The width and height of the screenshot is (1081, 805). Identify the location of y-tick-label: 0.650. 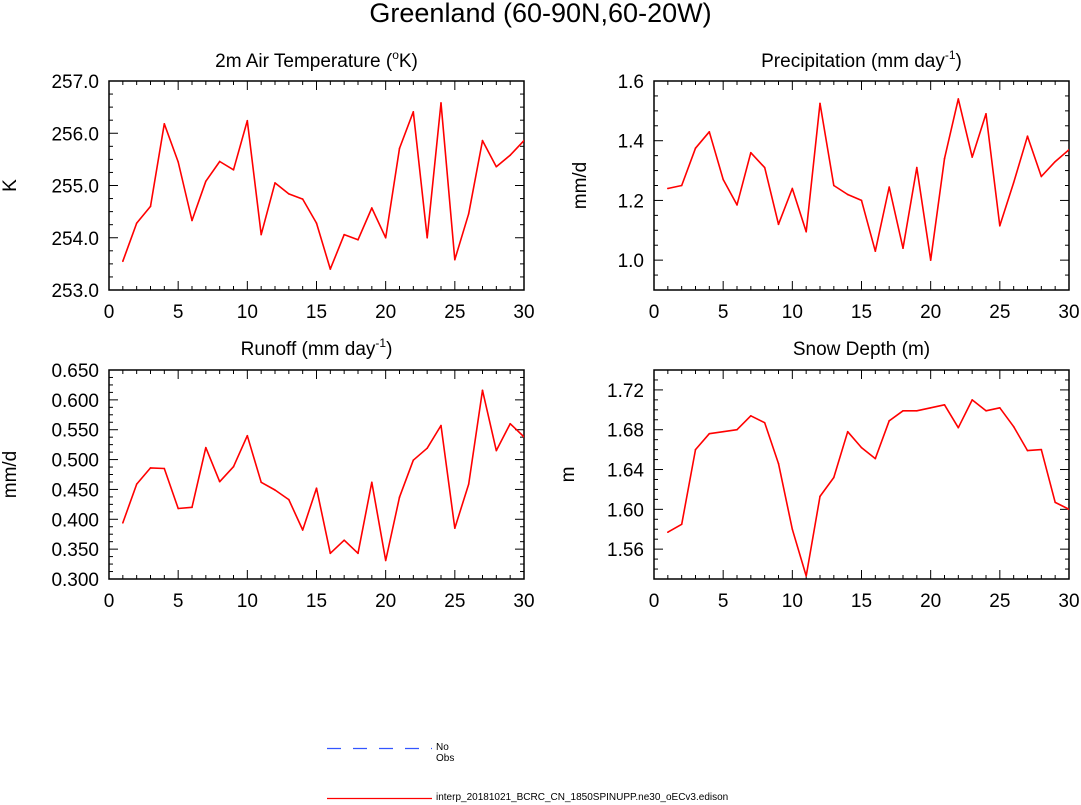
(75, 371).